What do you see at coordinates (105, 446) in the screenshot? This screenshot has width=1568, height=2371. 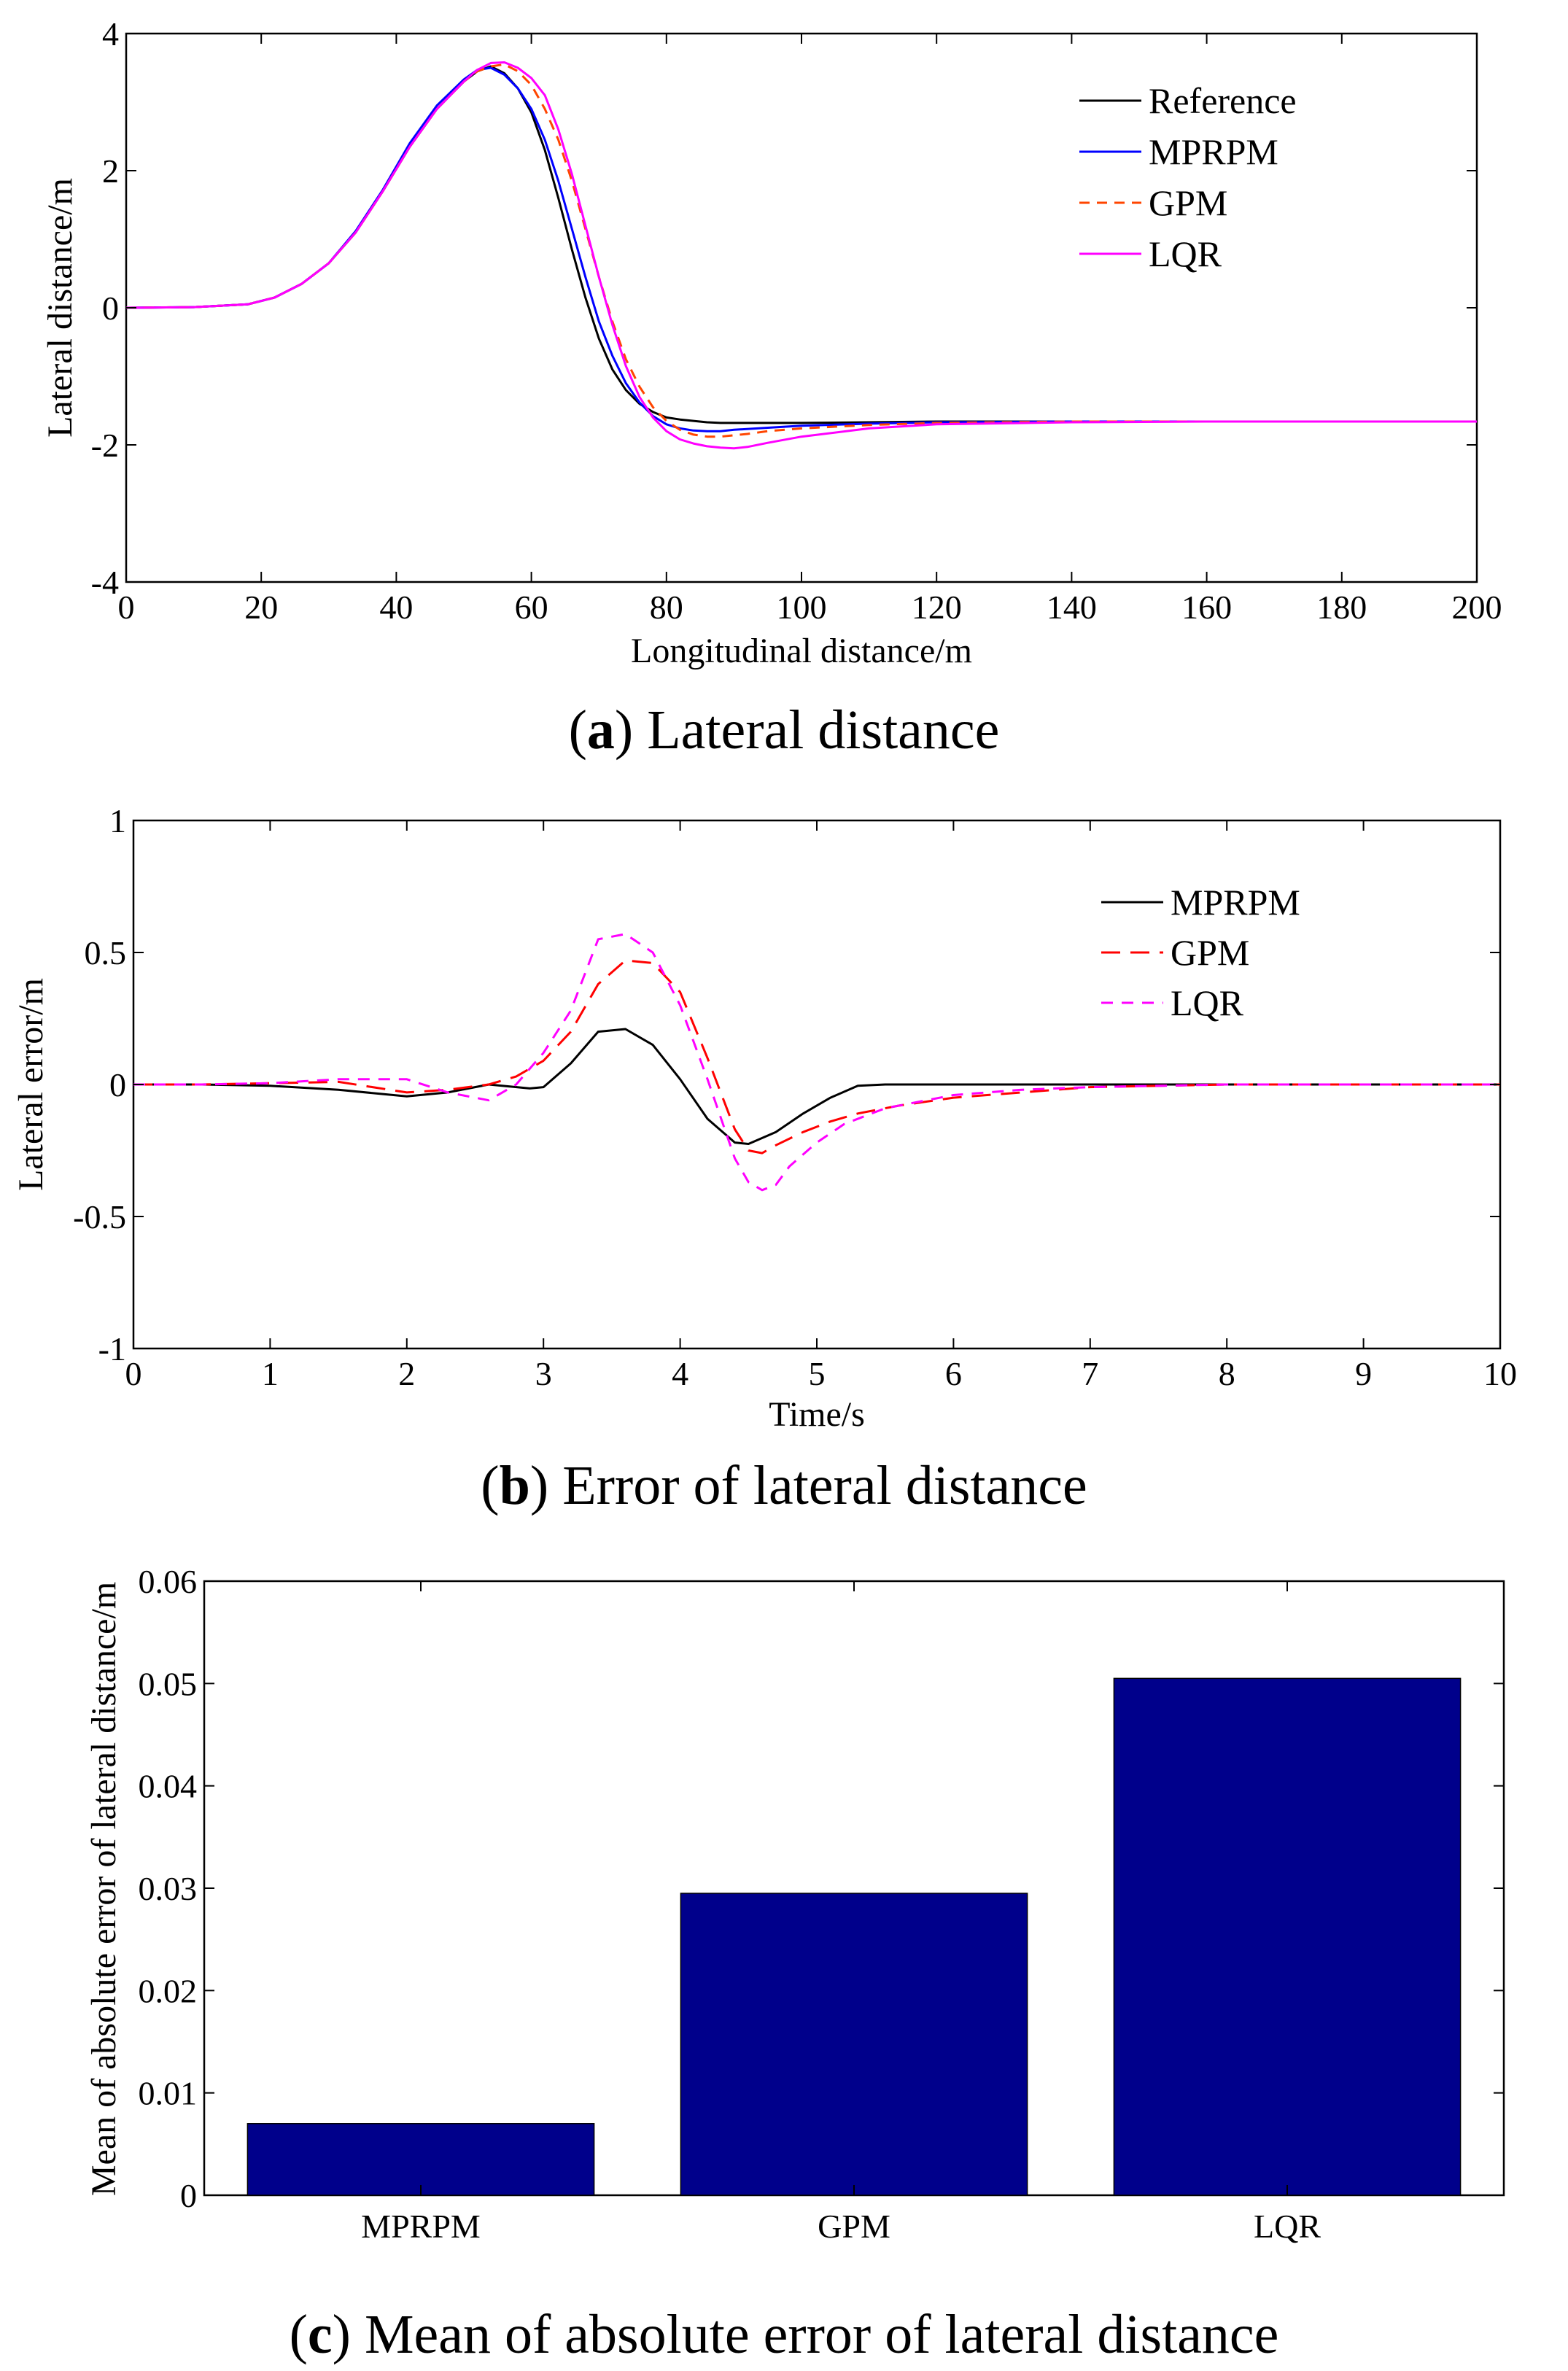 I see `y-tick-label: -2` at bounding box center [105, 446].